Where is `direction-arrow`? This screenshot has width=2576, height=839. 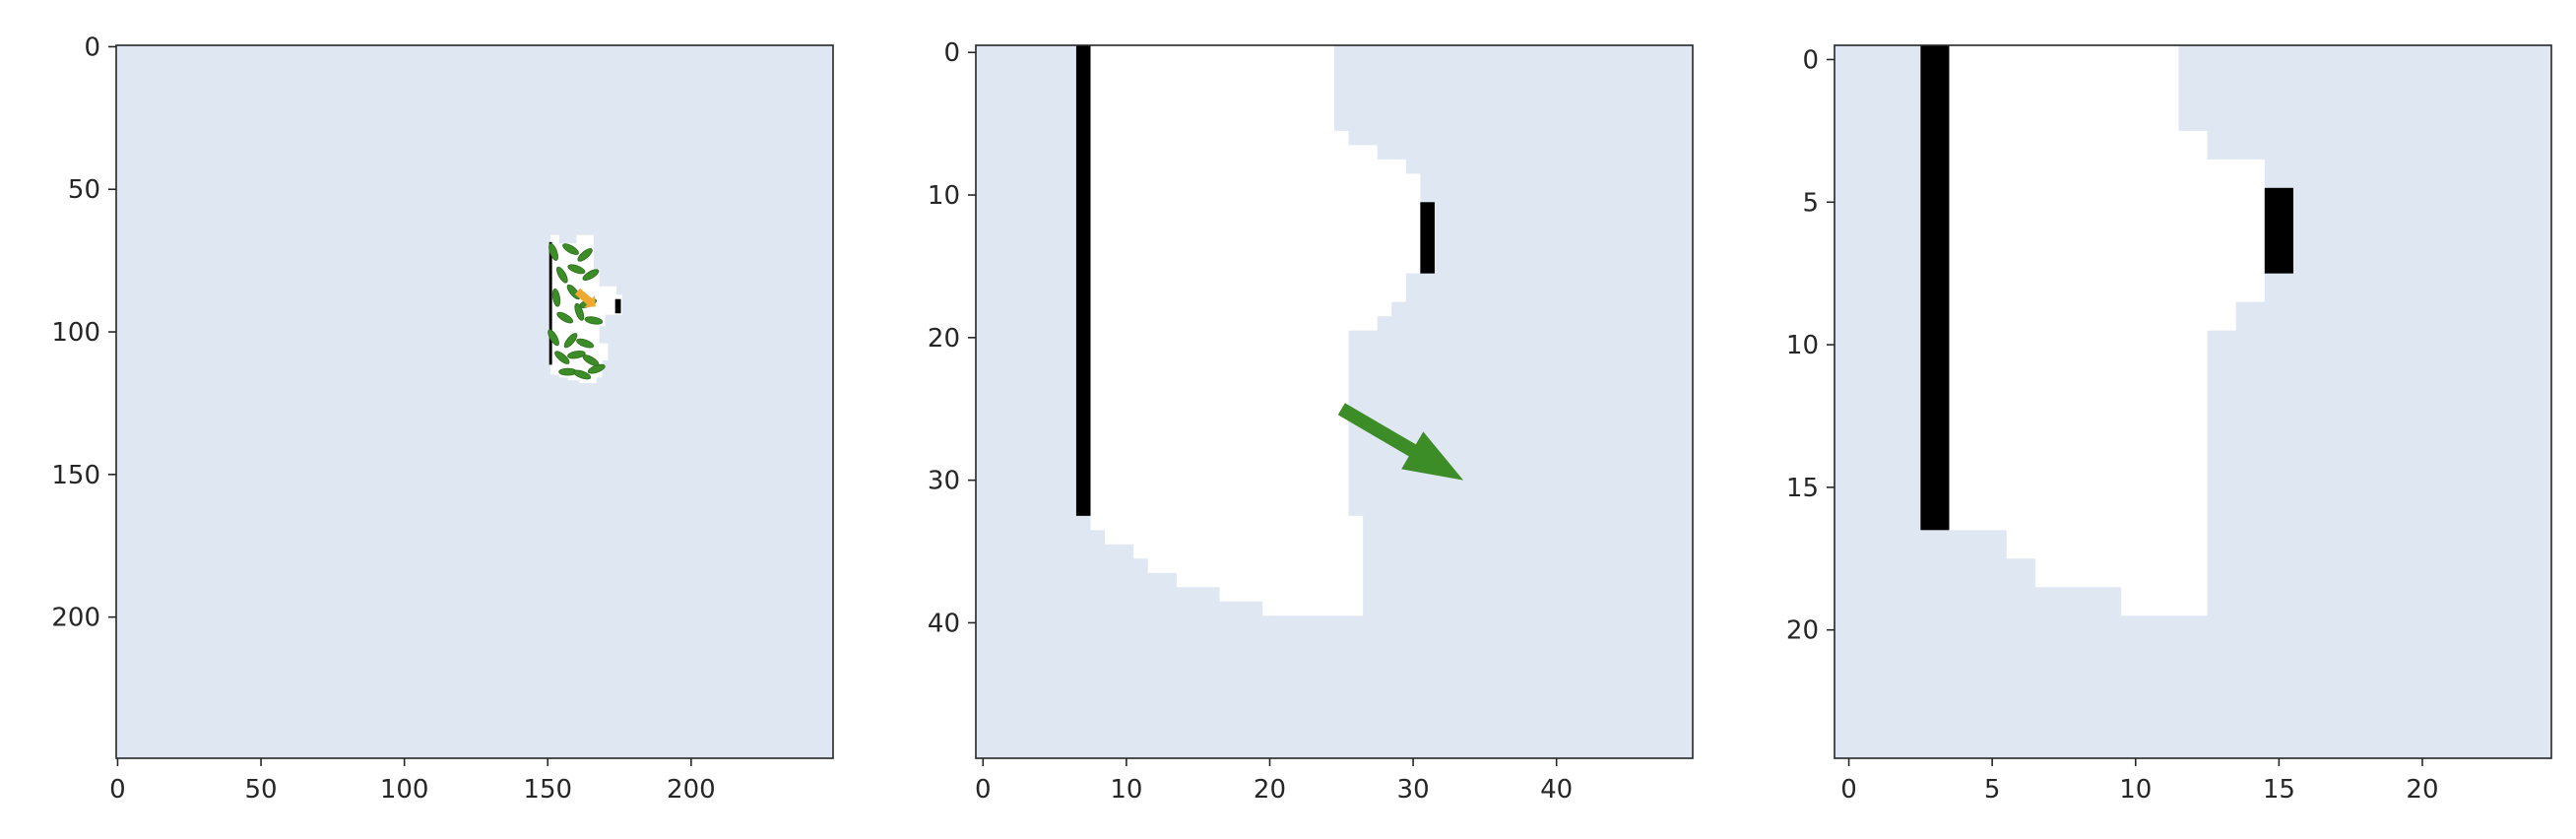
direction-arrow is located at coordinates (1400, 442).